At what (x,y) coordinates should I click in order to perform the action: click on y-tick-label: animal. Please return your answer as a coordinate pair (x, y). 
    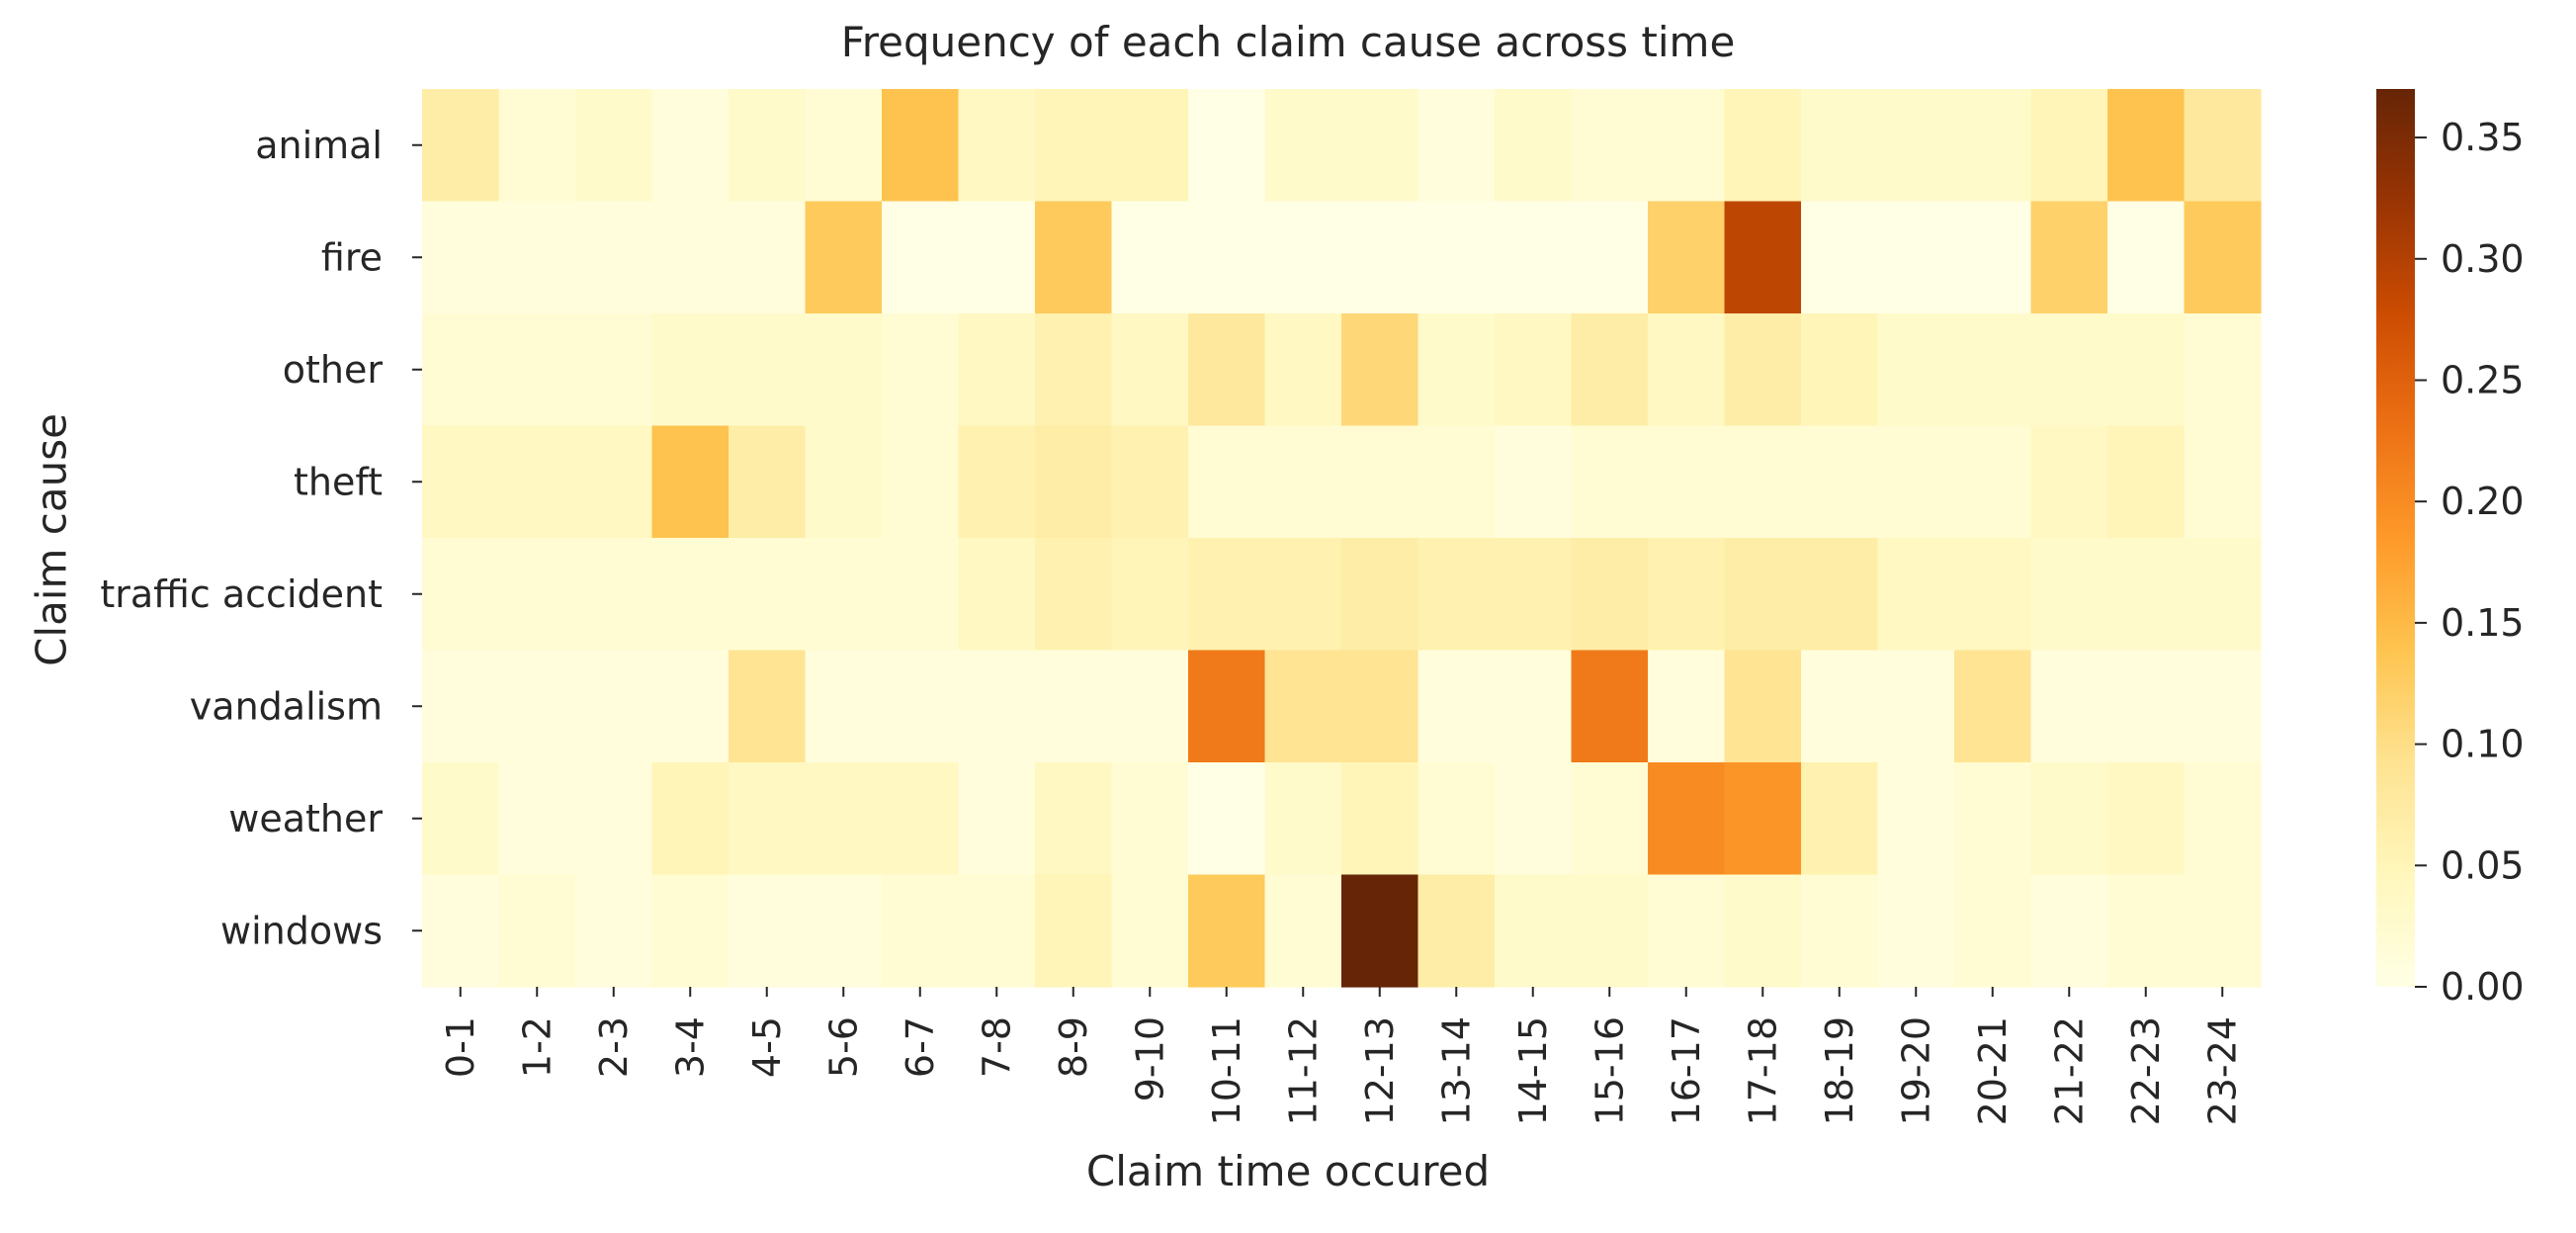
    Looking at the image, I should click on (319, 146).